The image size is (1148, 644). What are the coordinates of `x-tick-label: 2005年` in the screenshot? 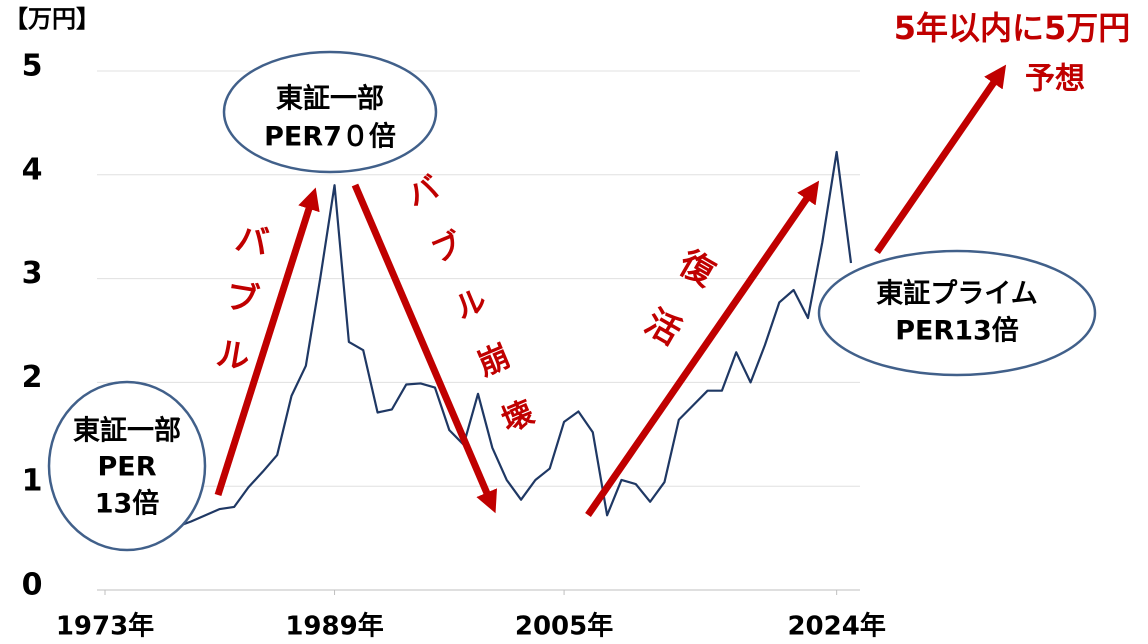 It's located at (564, 626).